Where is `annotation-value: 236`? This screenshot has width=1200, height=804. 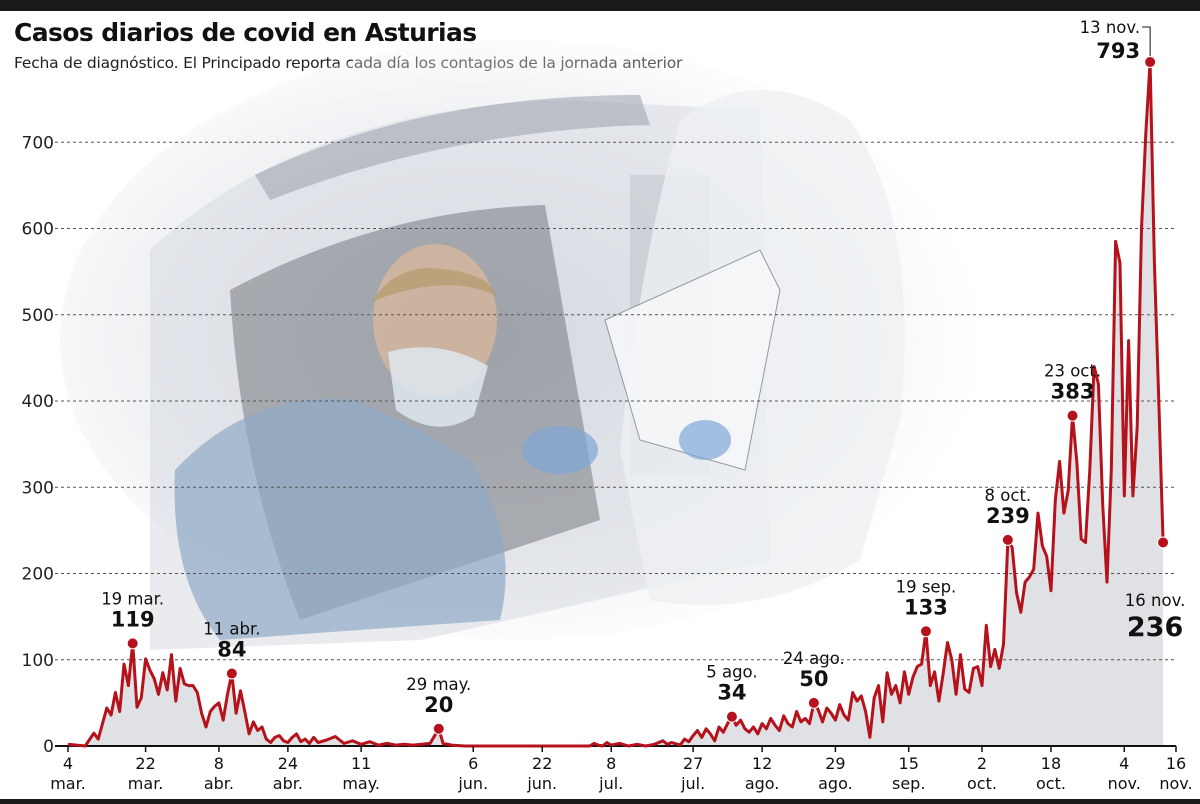 annotation-value: 236 is located at coordinates (1155, 627).